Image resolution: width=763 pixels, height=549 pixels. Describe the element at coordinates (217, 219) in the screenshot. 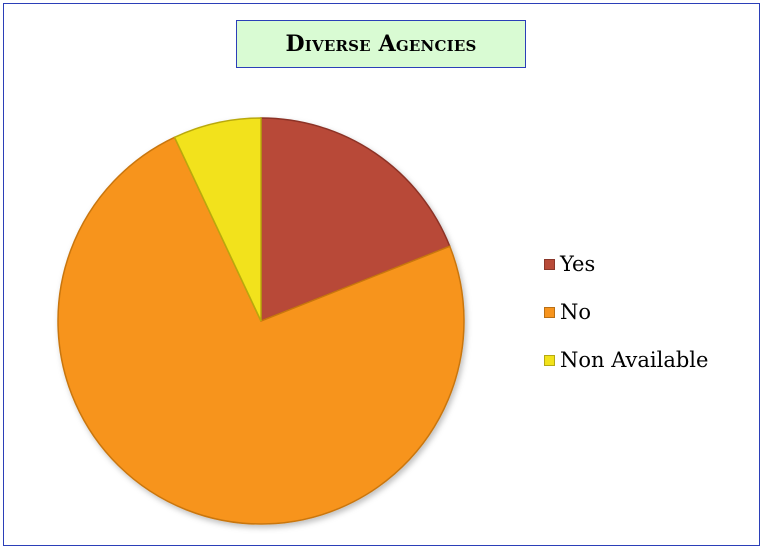

I see `pie-slice-non-available` at that location.